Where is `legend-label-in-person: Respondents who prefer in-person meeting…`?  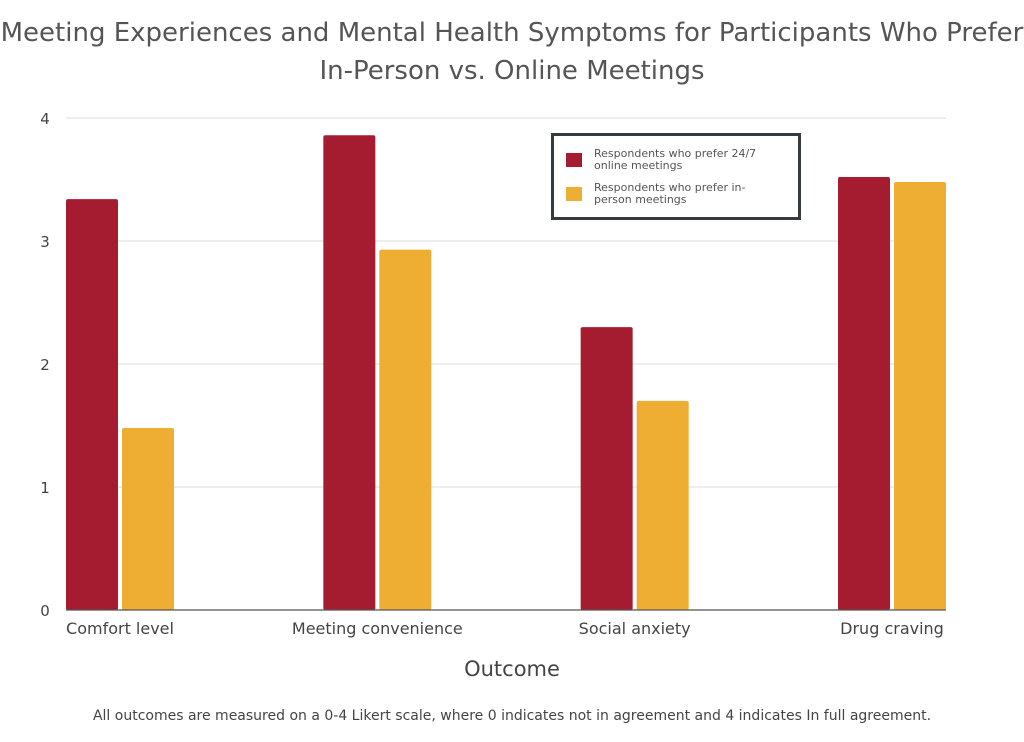
legend-label-in-person: Respondents who prefer in-person meeting… is located at coordinates (670, 193).